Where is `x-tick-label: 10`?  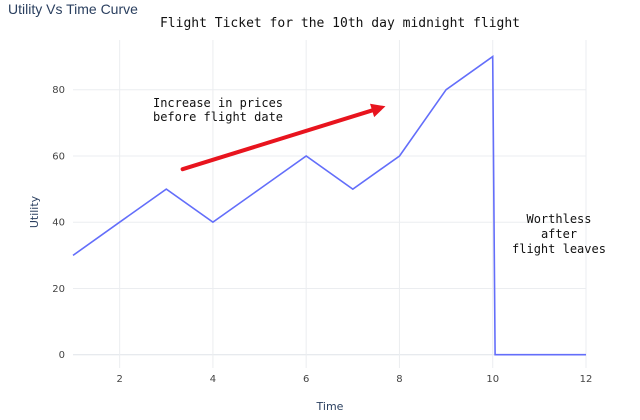
x-tick-label: 10 is located at coordinates (492, 379).